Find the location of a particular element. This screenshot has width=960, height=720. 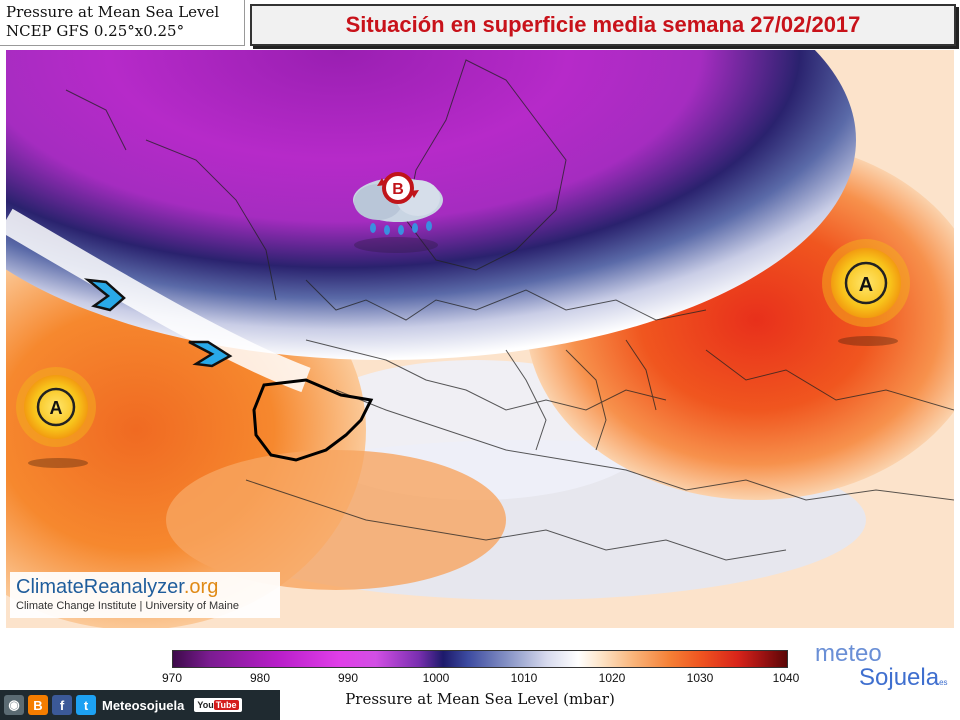

colorbar-tick: 970 is located at coordinates (172, 678).